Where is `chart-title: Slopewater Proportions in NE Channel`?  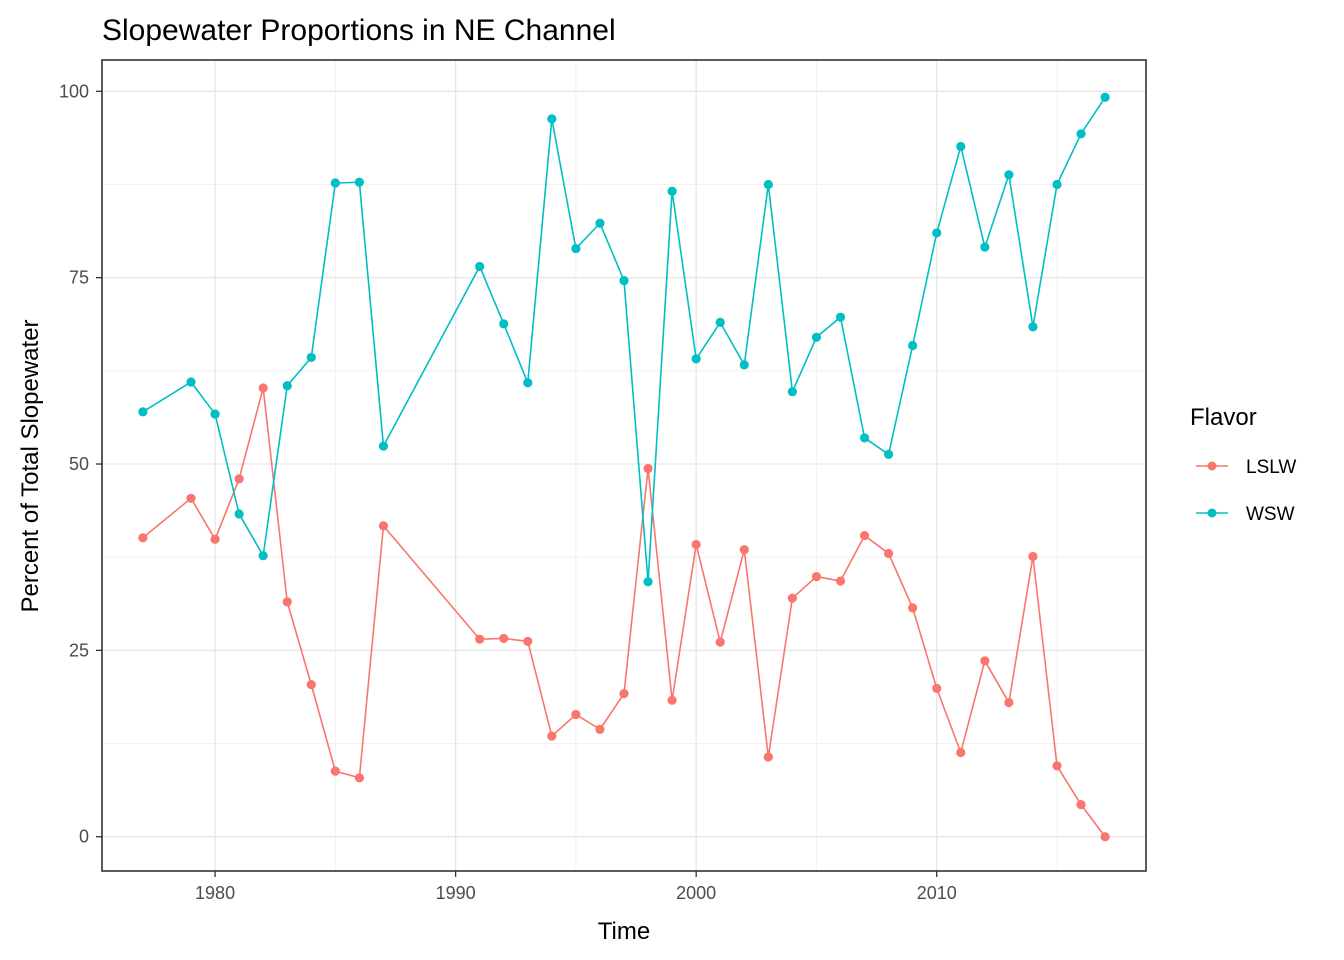
chart-title: Slopewater Proportions in NE Channel is located at coordinates (359, 30).